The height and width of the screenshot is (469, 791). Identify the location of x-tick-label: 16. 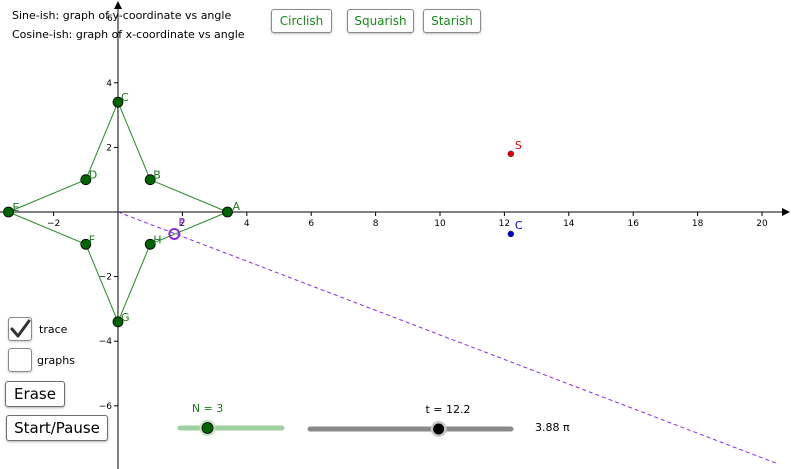
(633, 224).